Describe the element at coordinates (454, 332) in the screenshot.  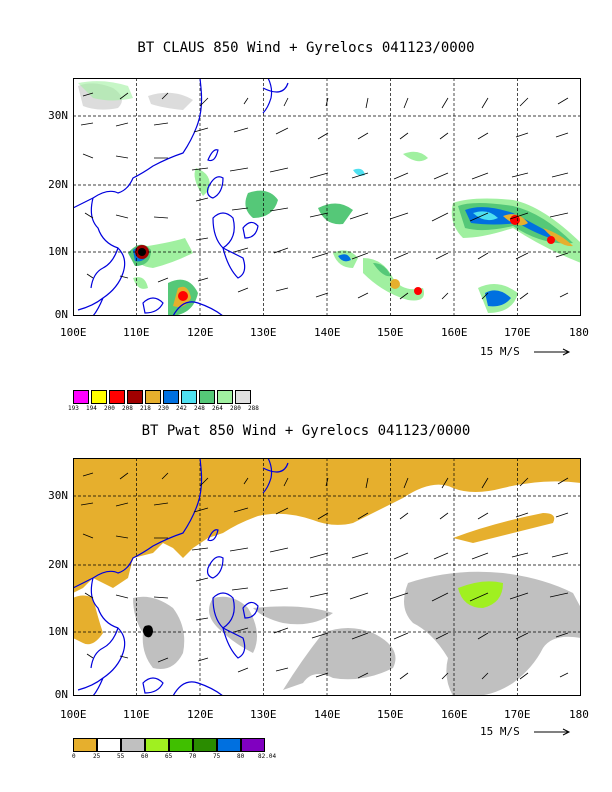
I see `panel1-xtick-160e: 160E` at that location.